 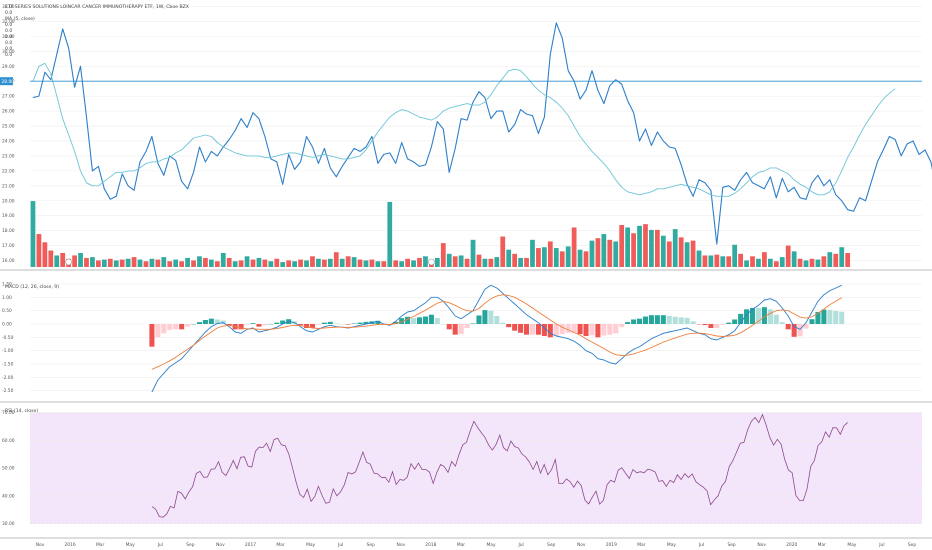 I want to click on rsi-line, so click(x=499, y=465).